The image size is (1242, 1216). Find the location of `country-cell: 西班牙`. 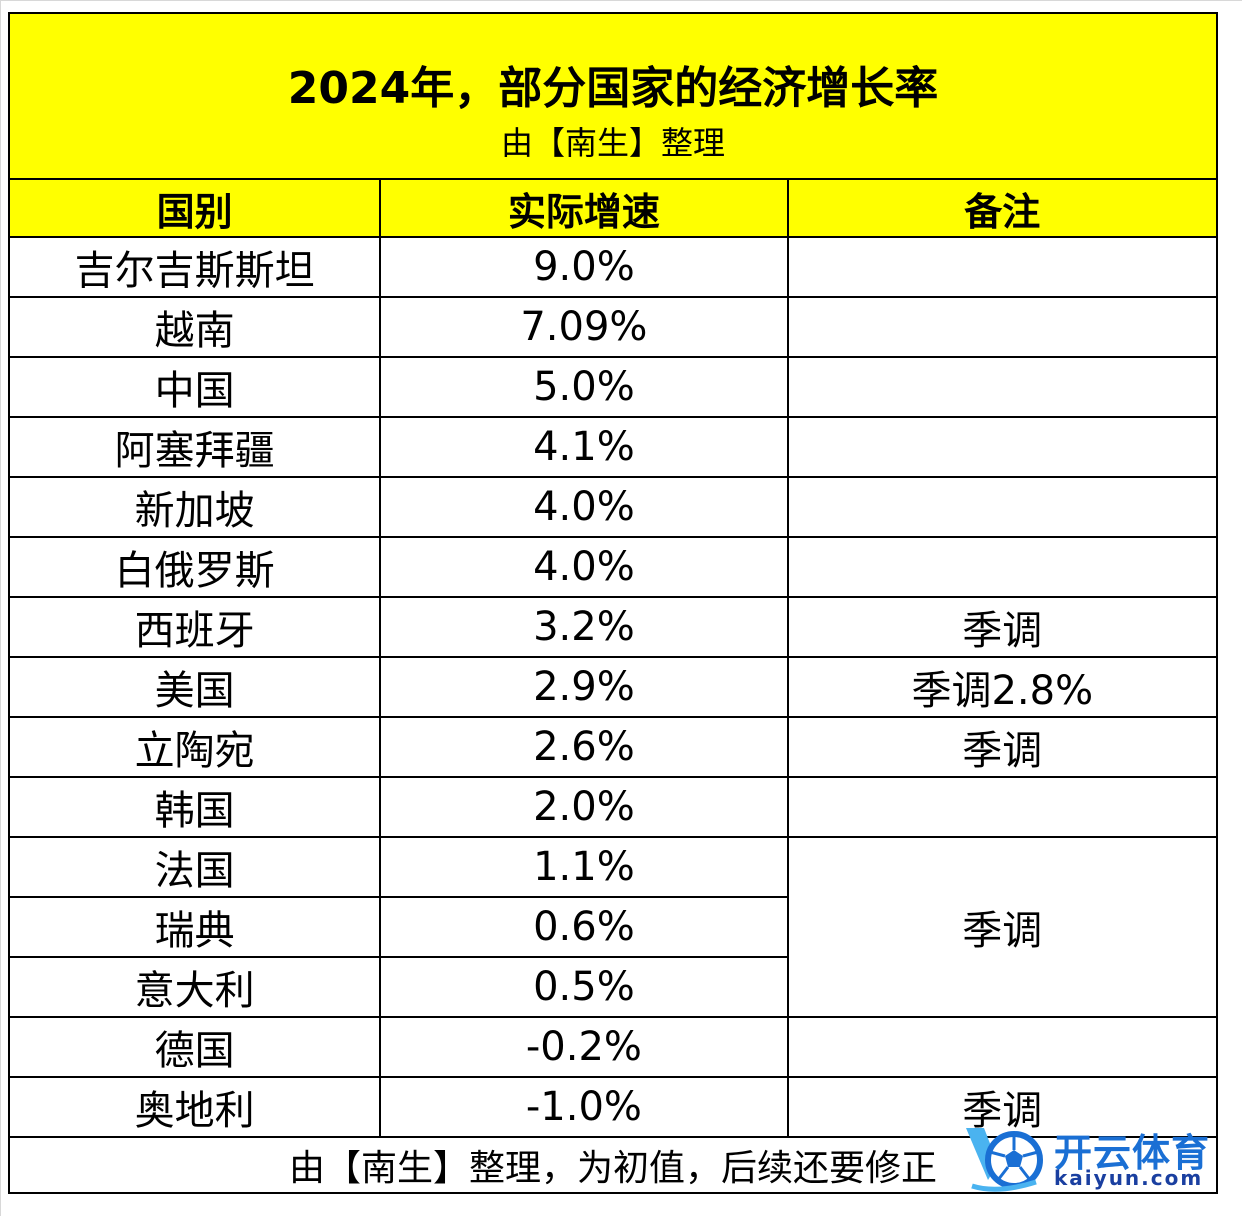

country-cell: 西班牙 is located at coordinates (196, 627).